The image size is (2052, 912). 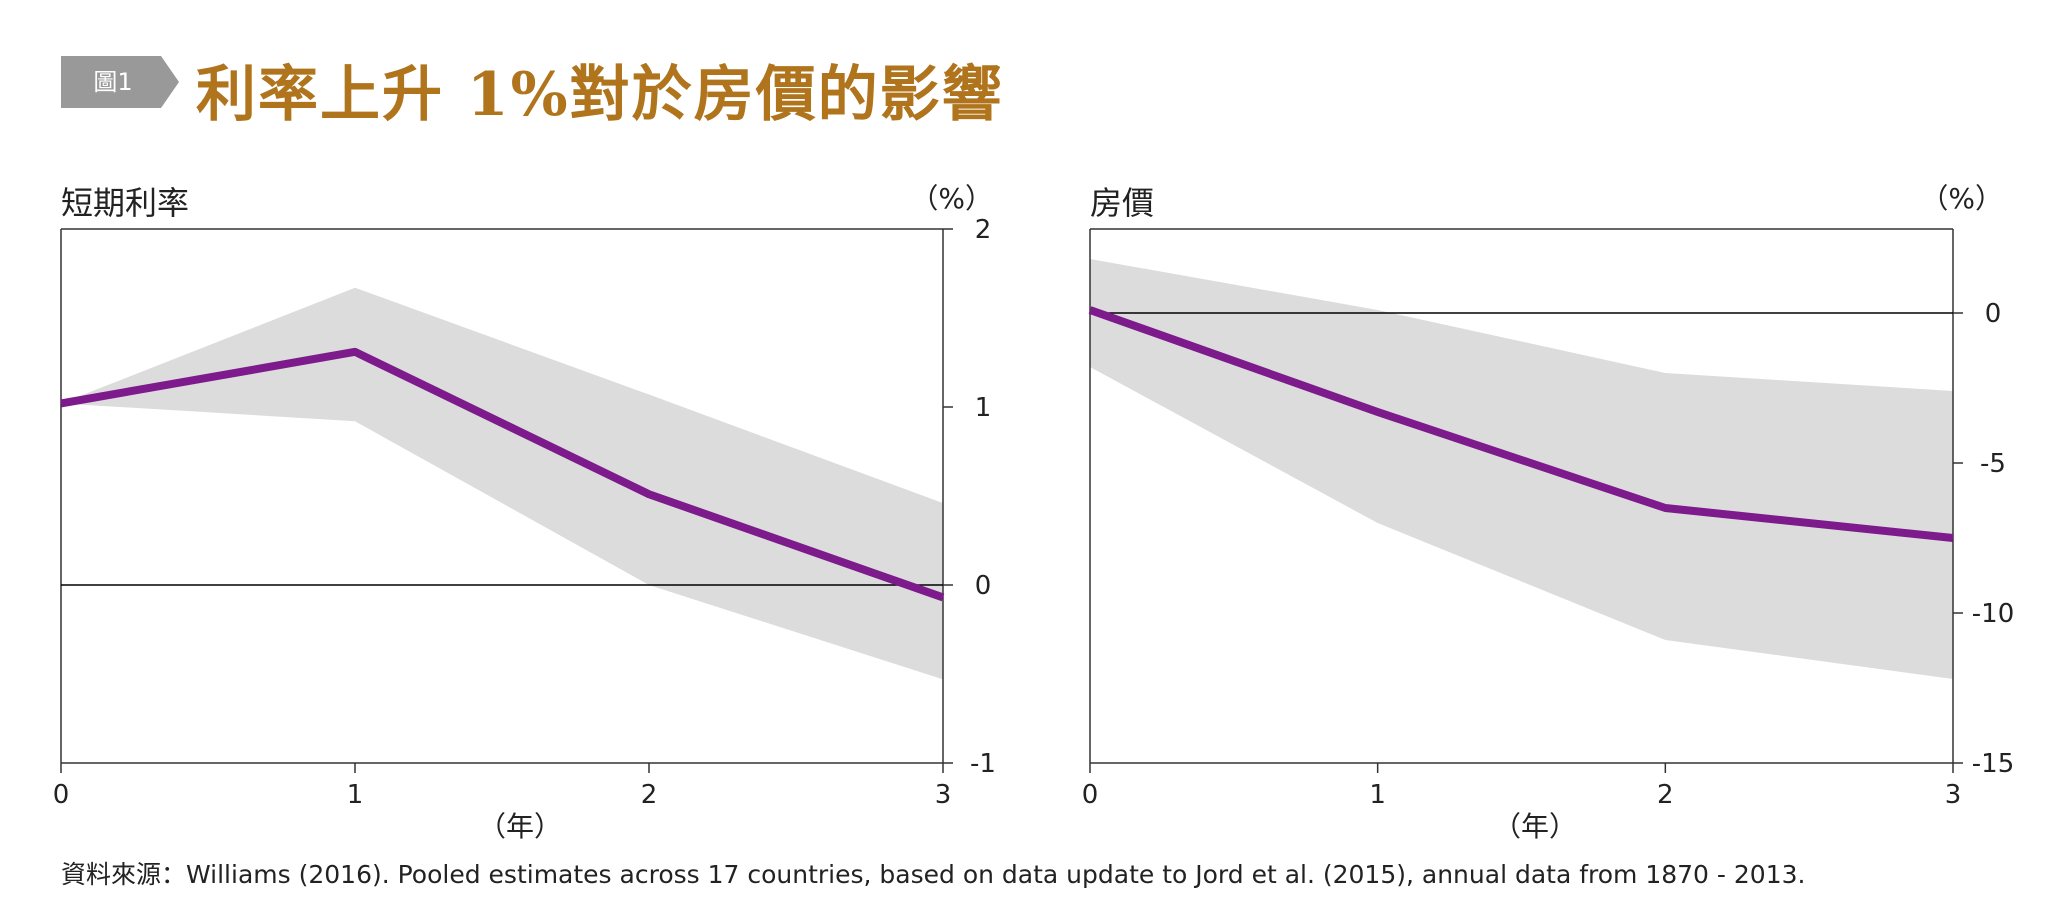 I want to click on panel-title: 房價, so click(x=1122, y=203).